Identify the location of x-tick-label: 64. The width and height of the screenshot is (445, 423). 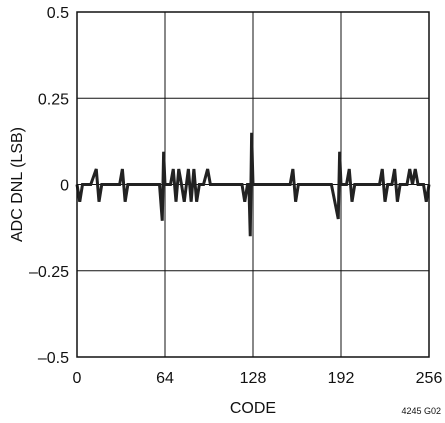
(165, 378).